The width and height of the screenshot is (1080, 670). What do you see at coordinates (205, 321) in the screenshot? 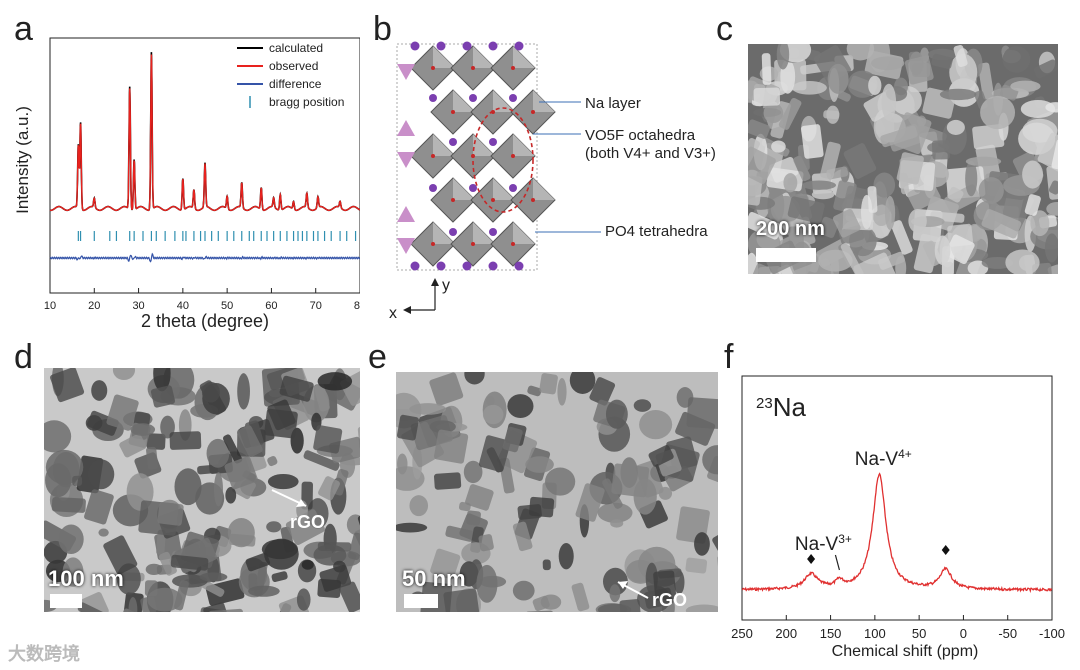
I see `xrd-xlabel: 2 theta (degree)` at bounding box center [205, 321].